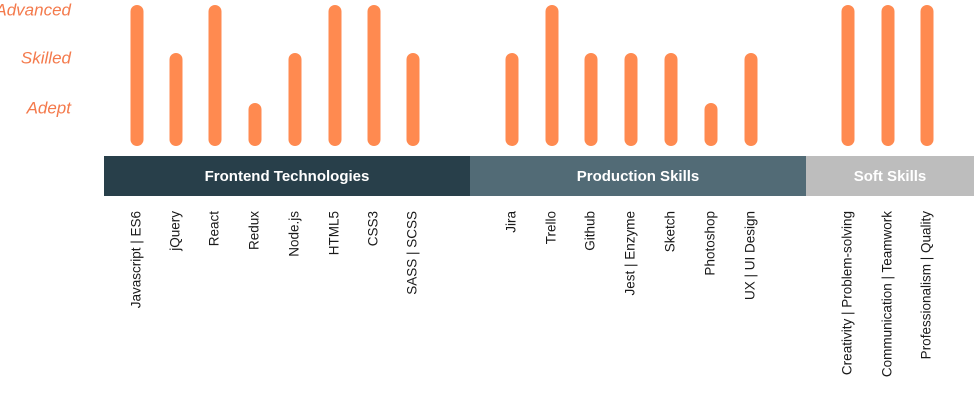  I want to click on level-labels: Adept Skilled Advanced, so click(36, 58).